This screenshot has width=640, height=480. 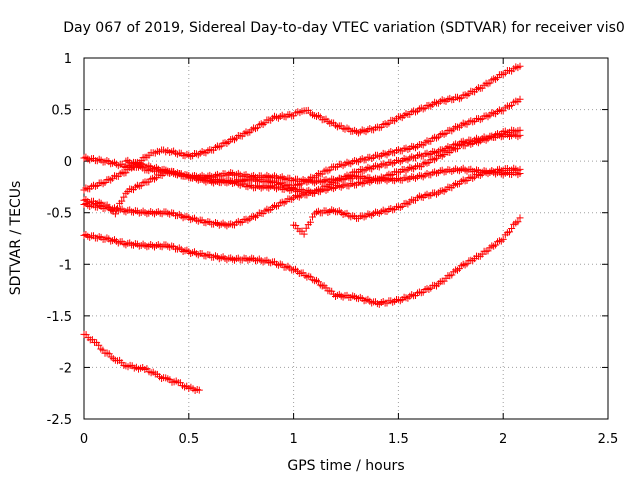 I want to click on y-tick-label: -2, so click(x=65, y=368).